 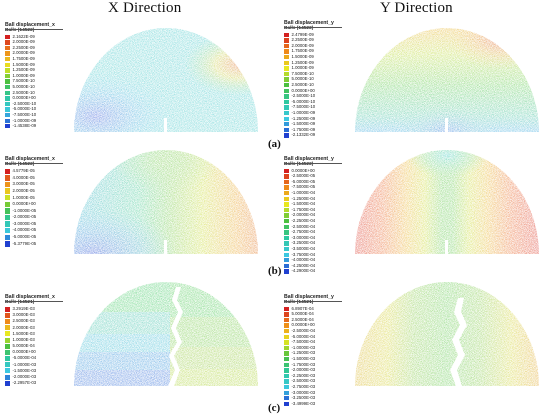 I want to click on legend-value: 1.0000E-05, so click(x=23, y=197).